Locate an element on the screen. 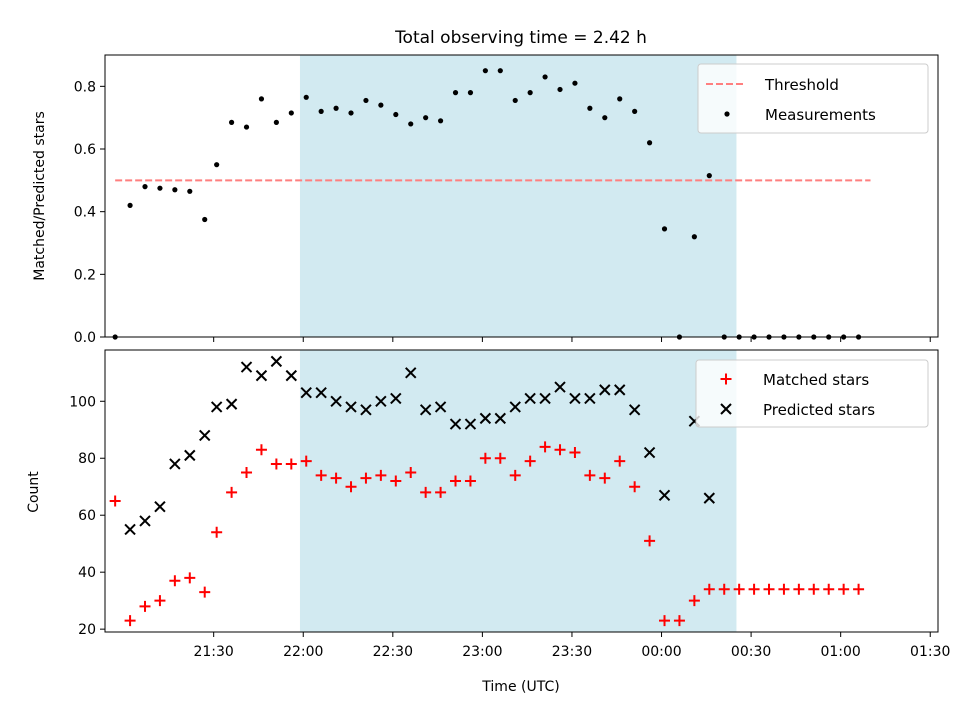 The width and height of the screenshot is (960, 720). legend-predicted-label: Predicted stars is located at coordinates (819, 410).